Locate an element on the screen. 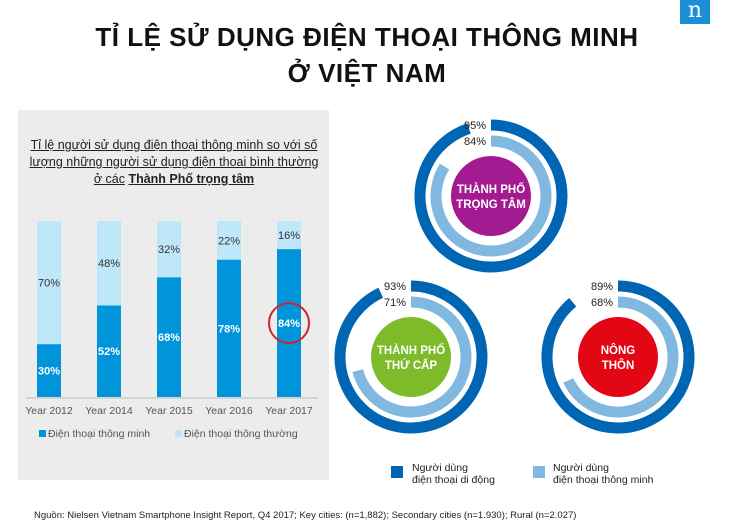  bar-label-regular-phone: 16% is located at coordinates (289, 236).